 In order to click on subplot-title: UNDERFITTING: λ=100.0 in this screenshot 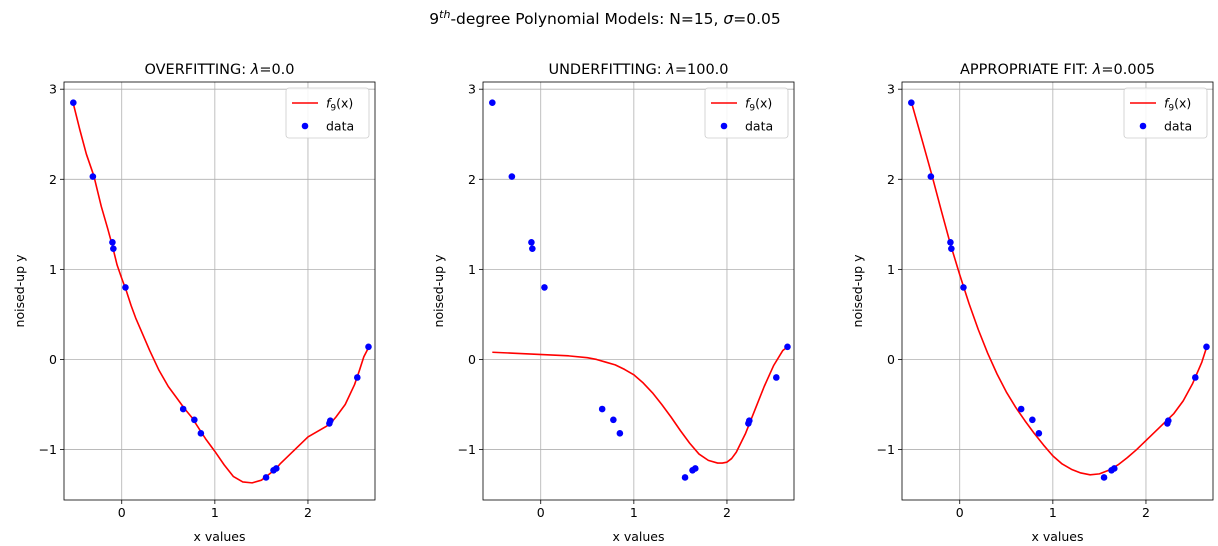, I will do `click(638, 70)`.